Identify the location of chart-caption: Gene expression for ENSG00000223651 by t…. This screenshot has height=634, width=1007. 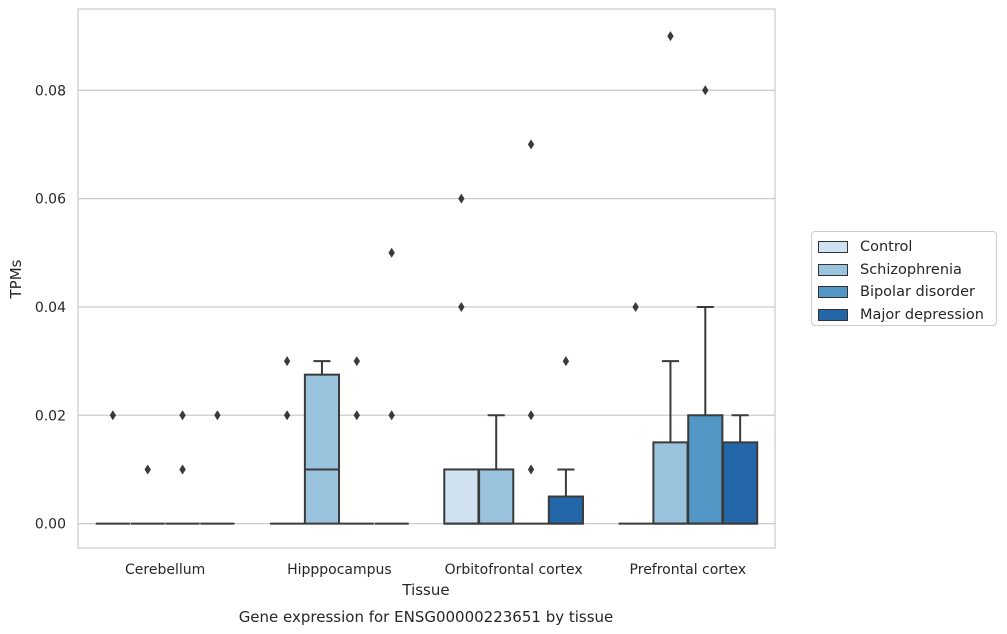
(426, 617).